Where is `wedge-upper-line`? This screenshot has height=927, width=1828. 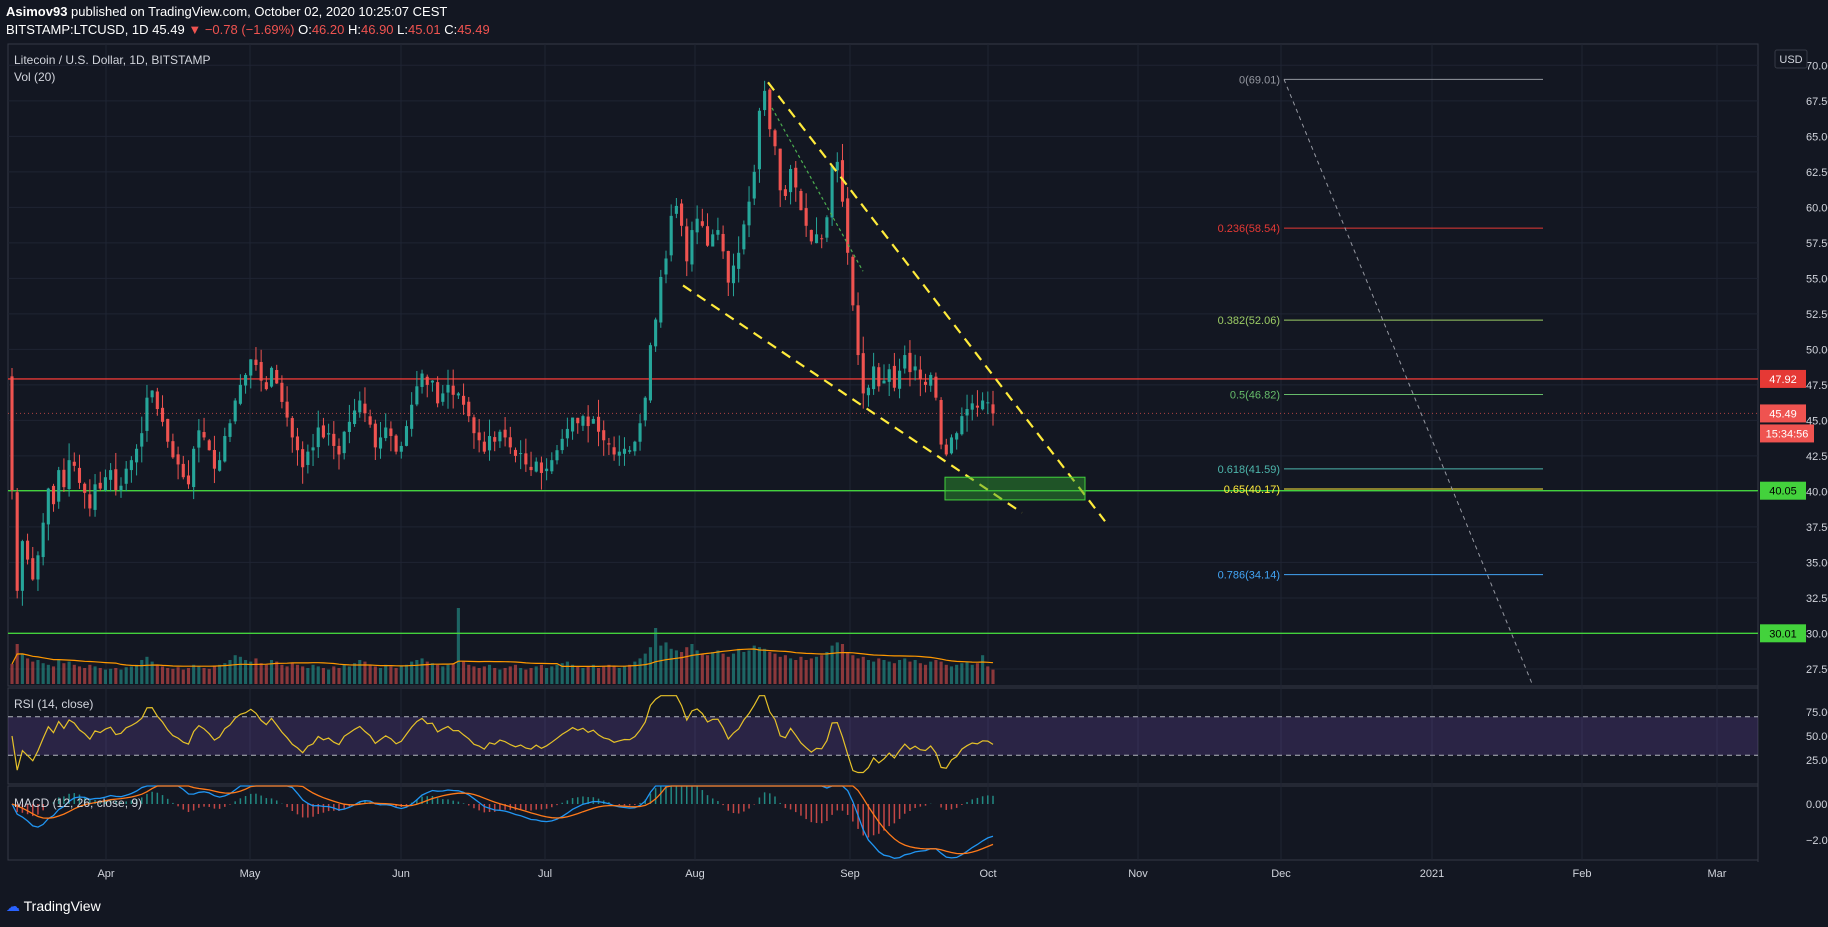 wedge-upper-line is located at coordinates (936, 301).